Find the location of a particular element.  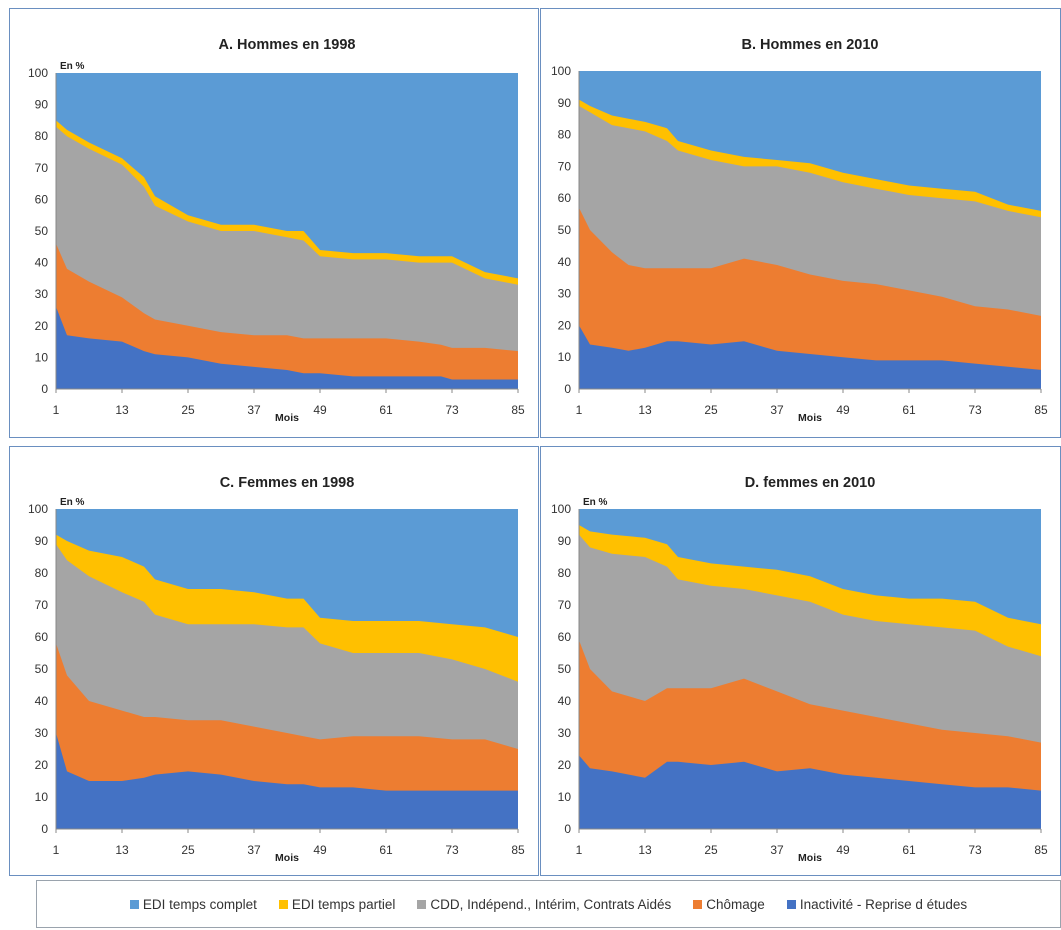

legend-label: EDI temps complet is located at coordinates (199, 904).